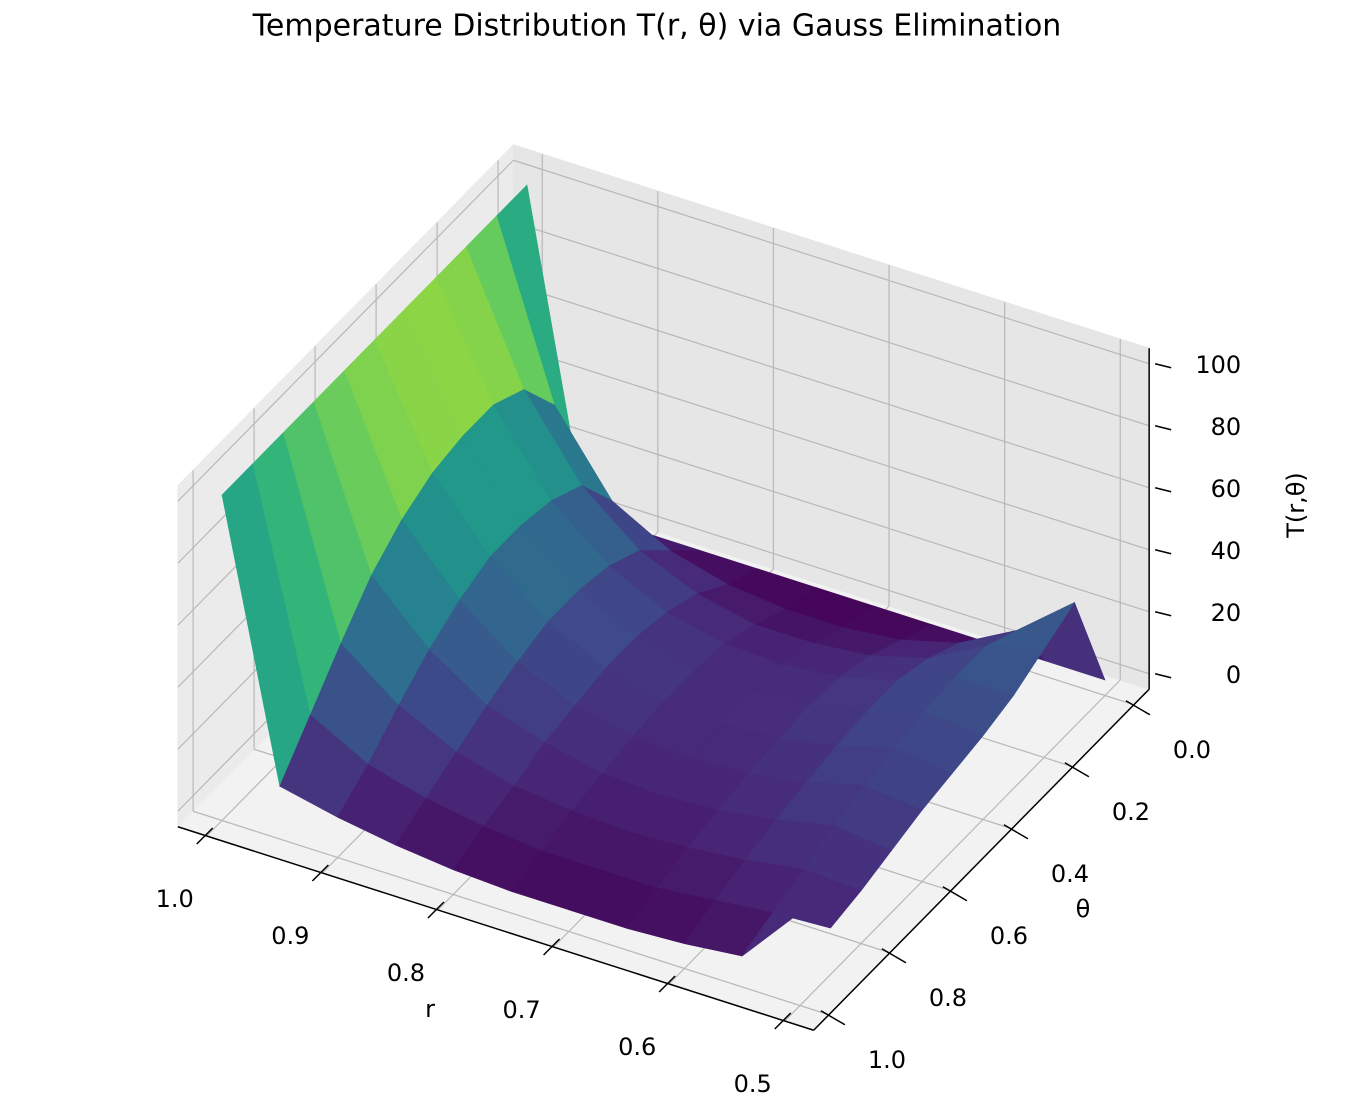 Image resolution: width=1362 pixels, height=1110 pixels. What do you see at coordinates (1296, 505) in the screenshot?
I see `z-axis-label: T(r,θ)` at bounding box center [1296, 505].